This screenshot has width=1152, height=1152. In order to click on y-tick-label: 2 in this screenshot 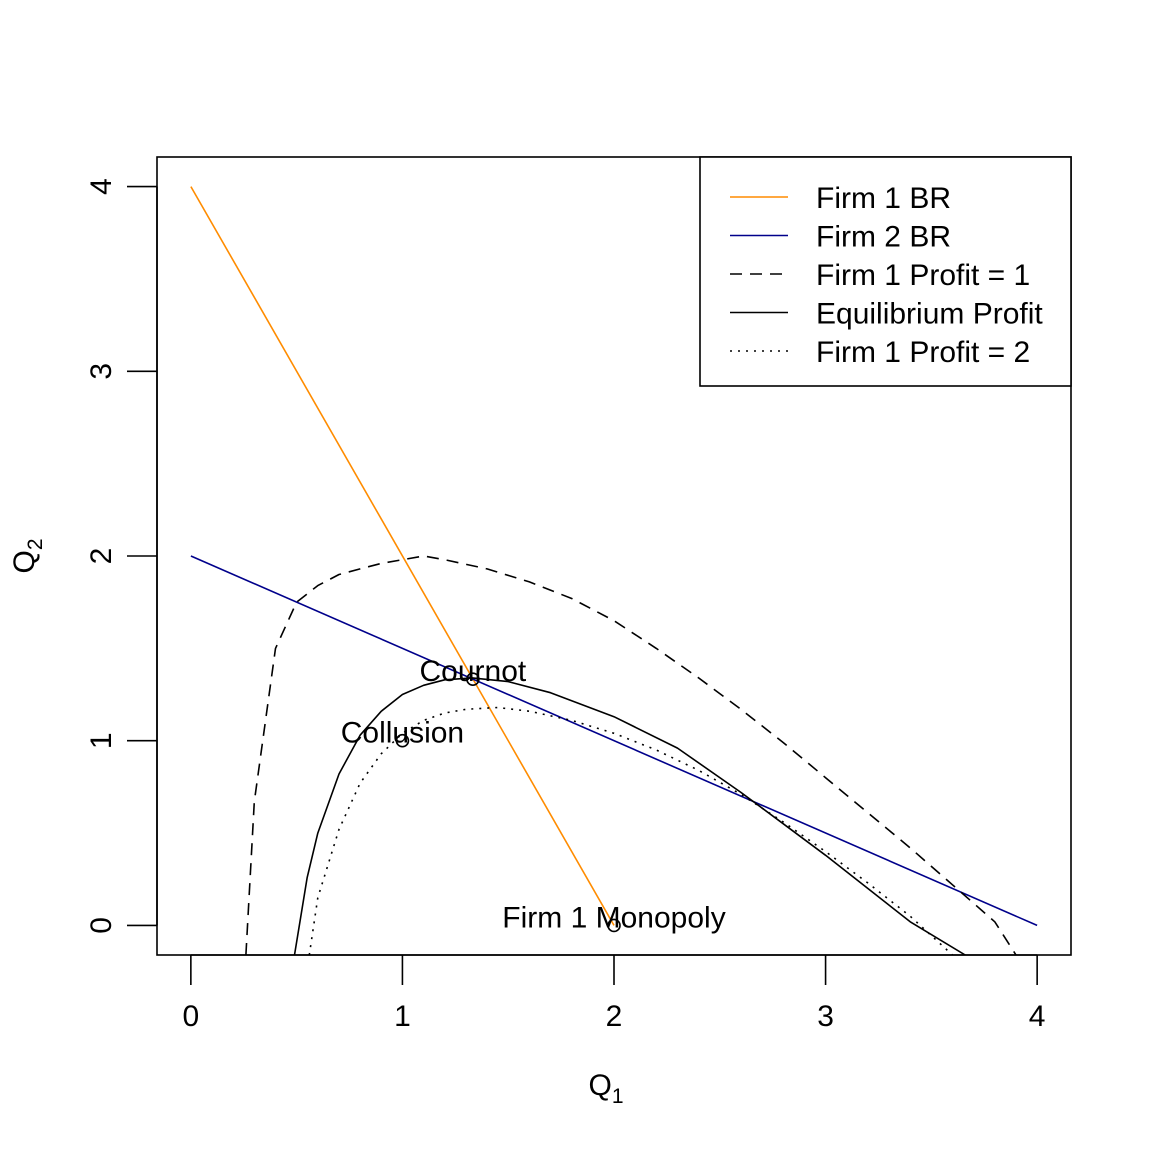, I will do `click(101, 556)`.